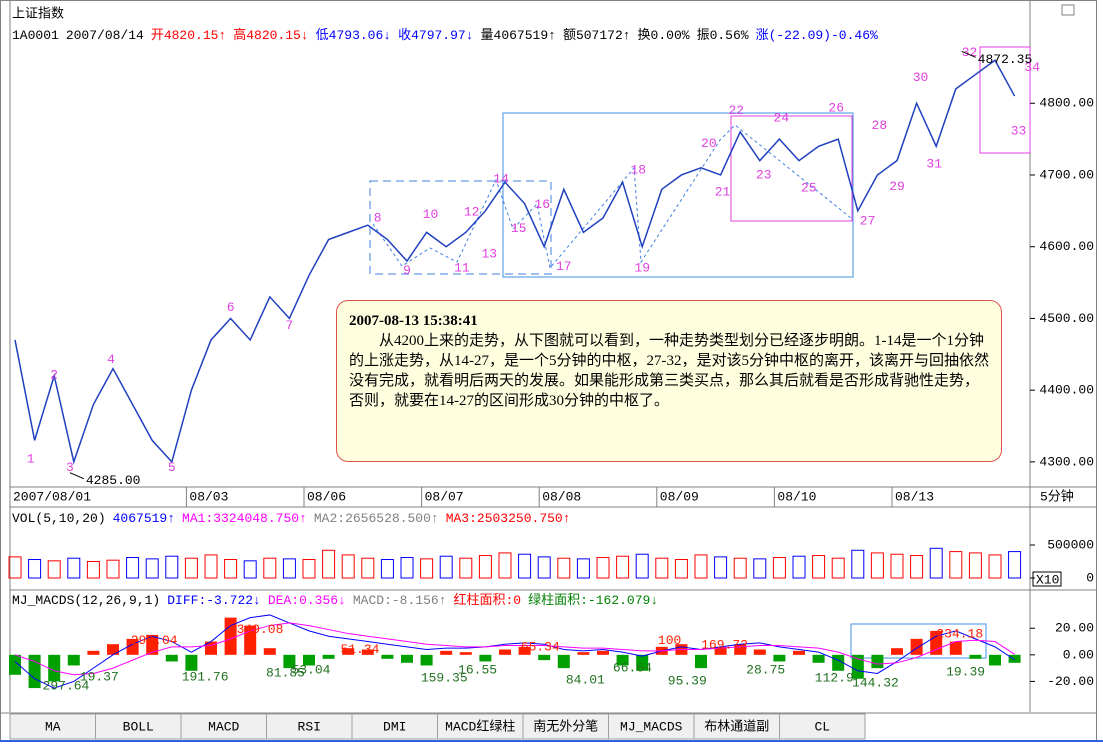  I want to click on tab-label: MACD, so click(223, 726).